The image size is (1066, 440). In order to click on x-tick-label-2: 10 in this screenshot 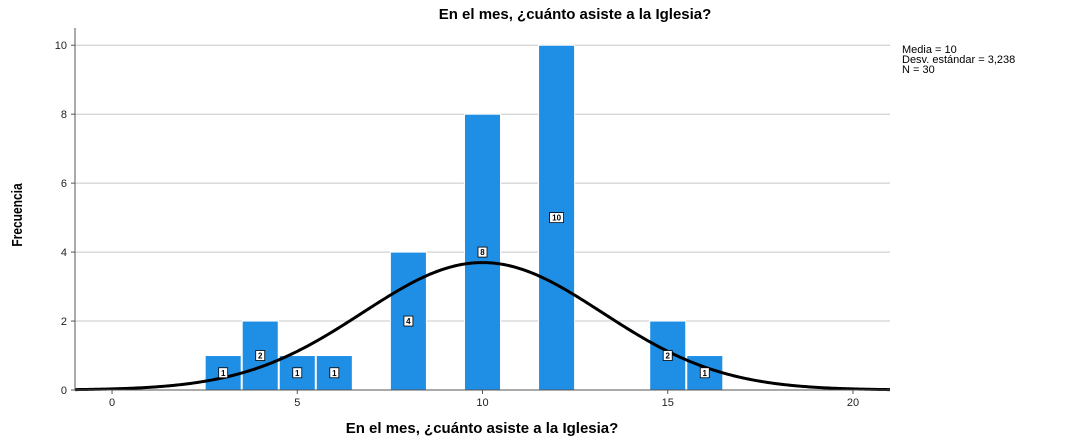, I will do `click(482, 403)`.